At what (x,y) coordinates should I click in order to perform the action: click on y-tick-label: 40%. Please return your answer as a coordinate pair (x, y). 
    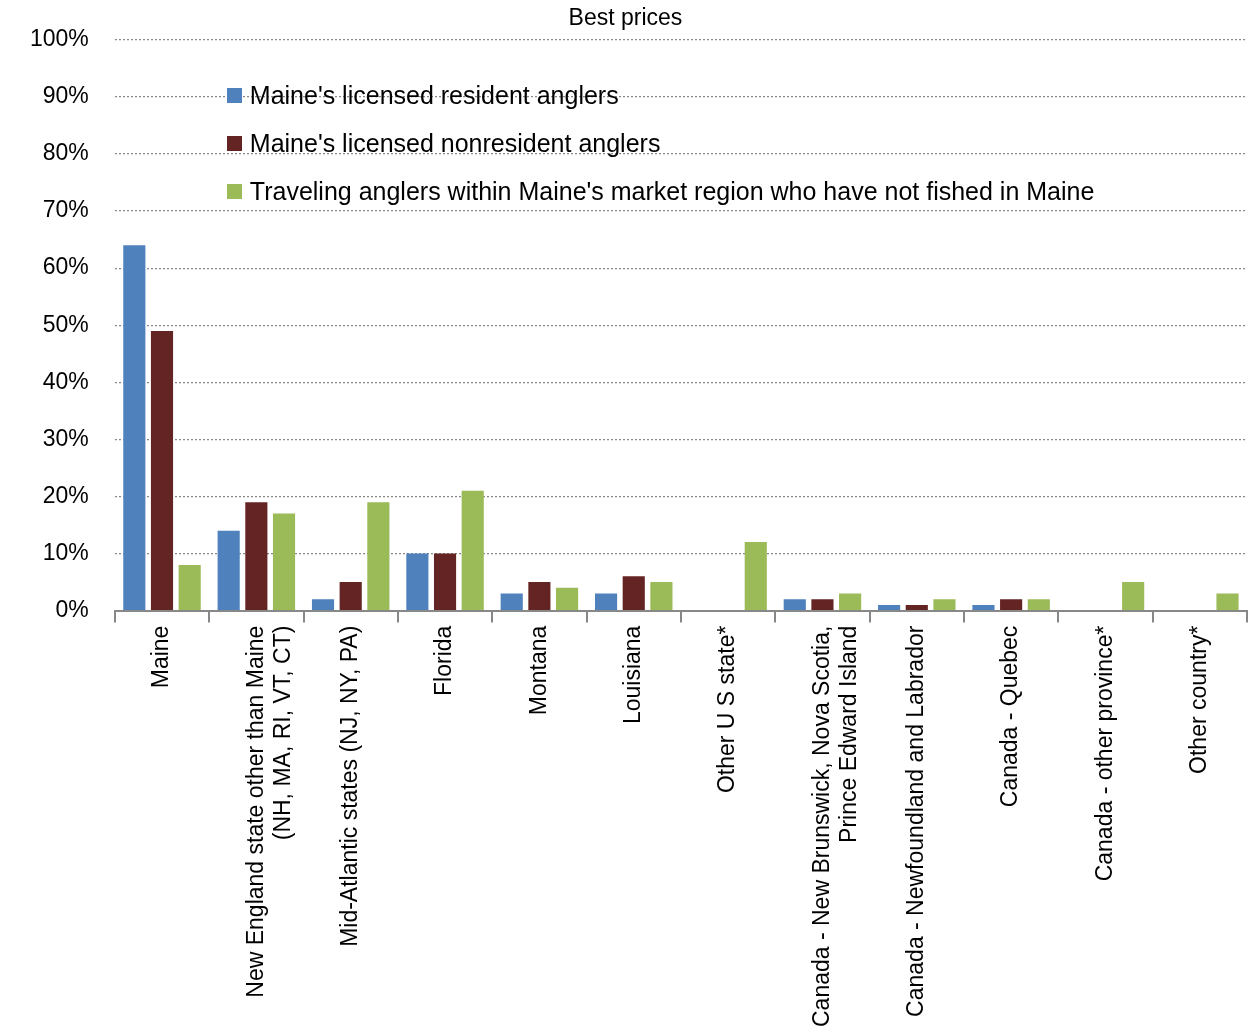
    Looking at the image, I should click on (65, 380).